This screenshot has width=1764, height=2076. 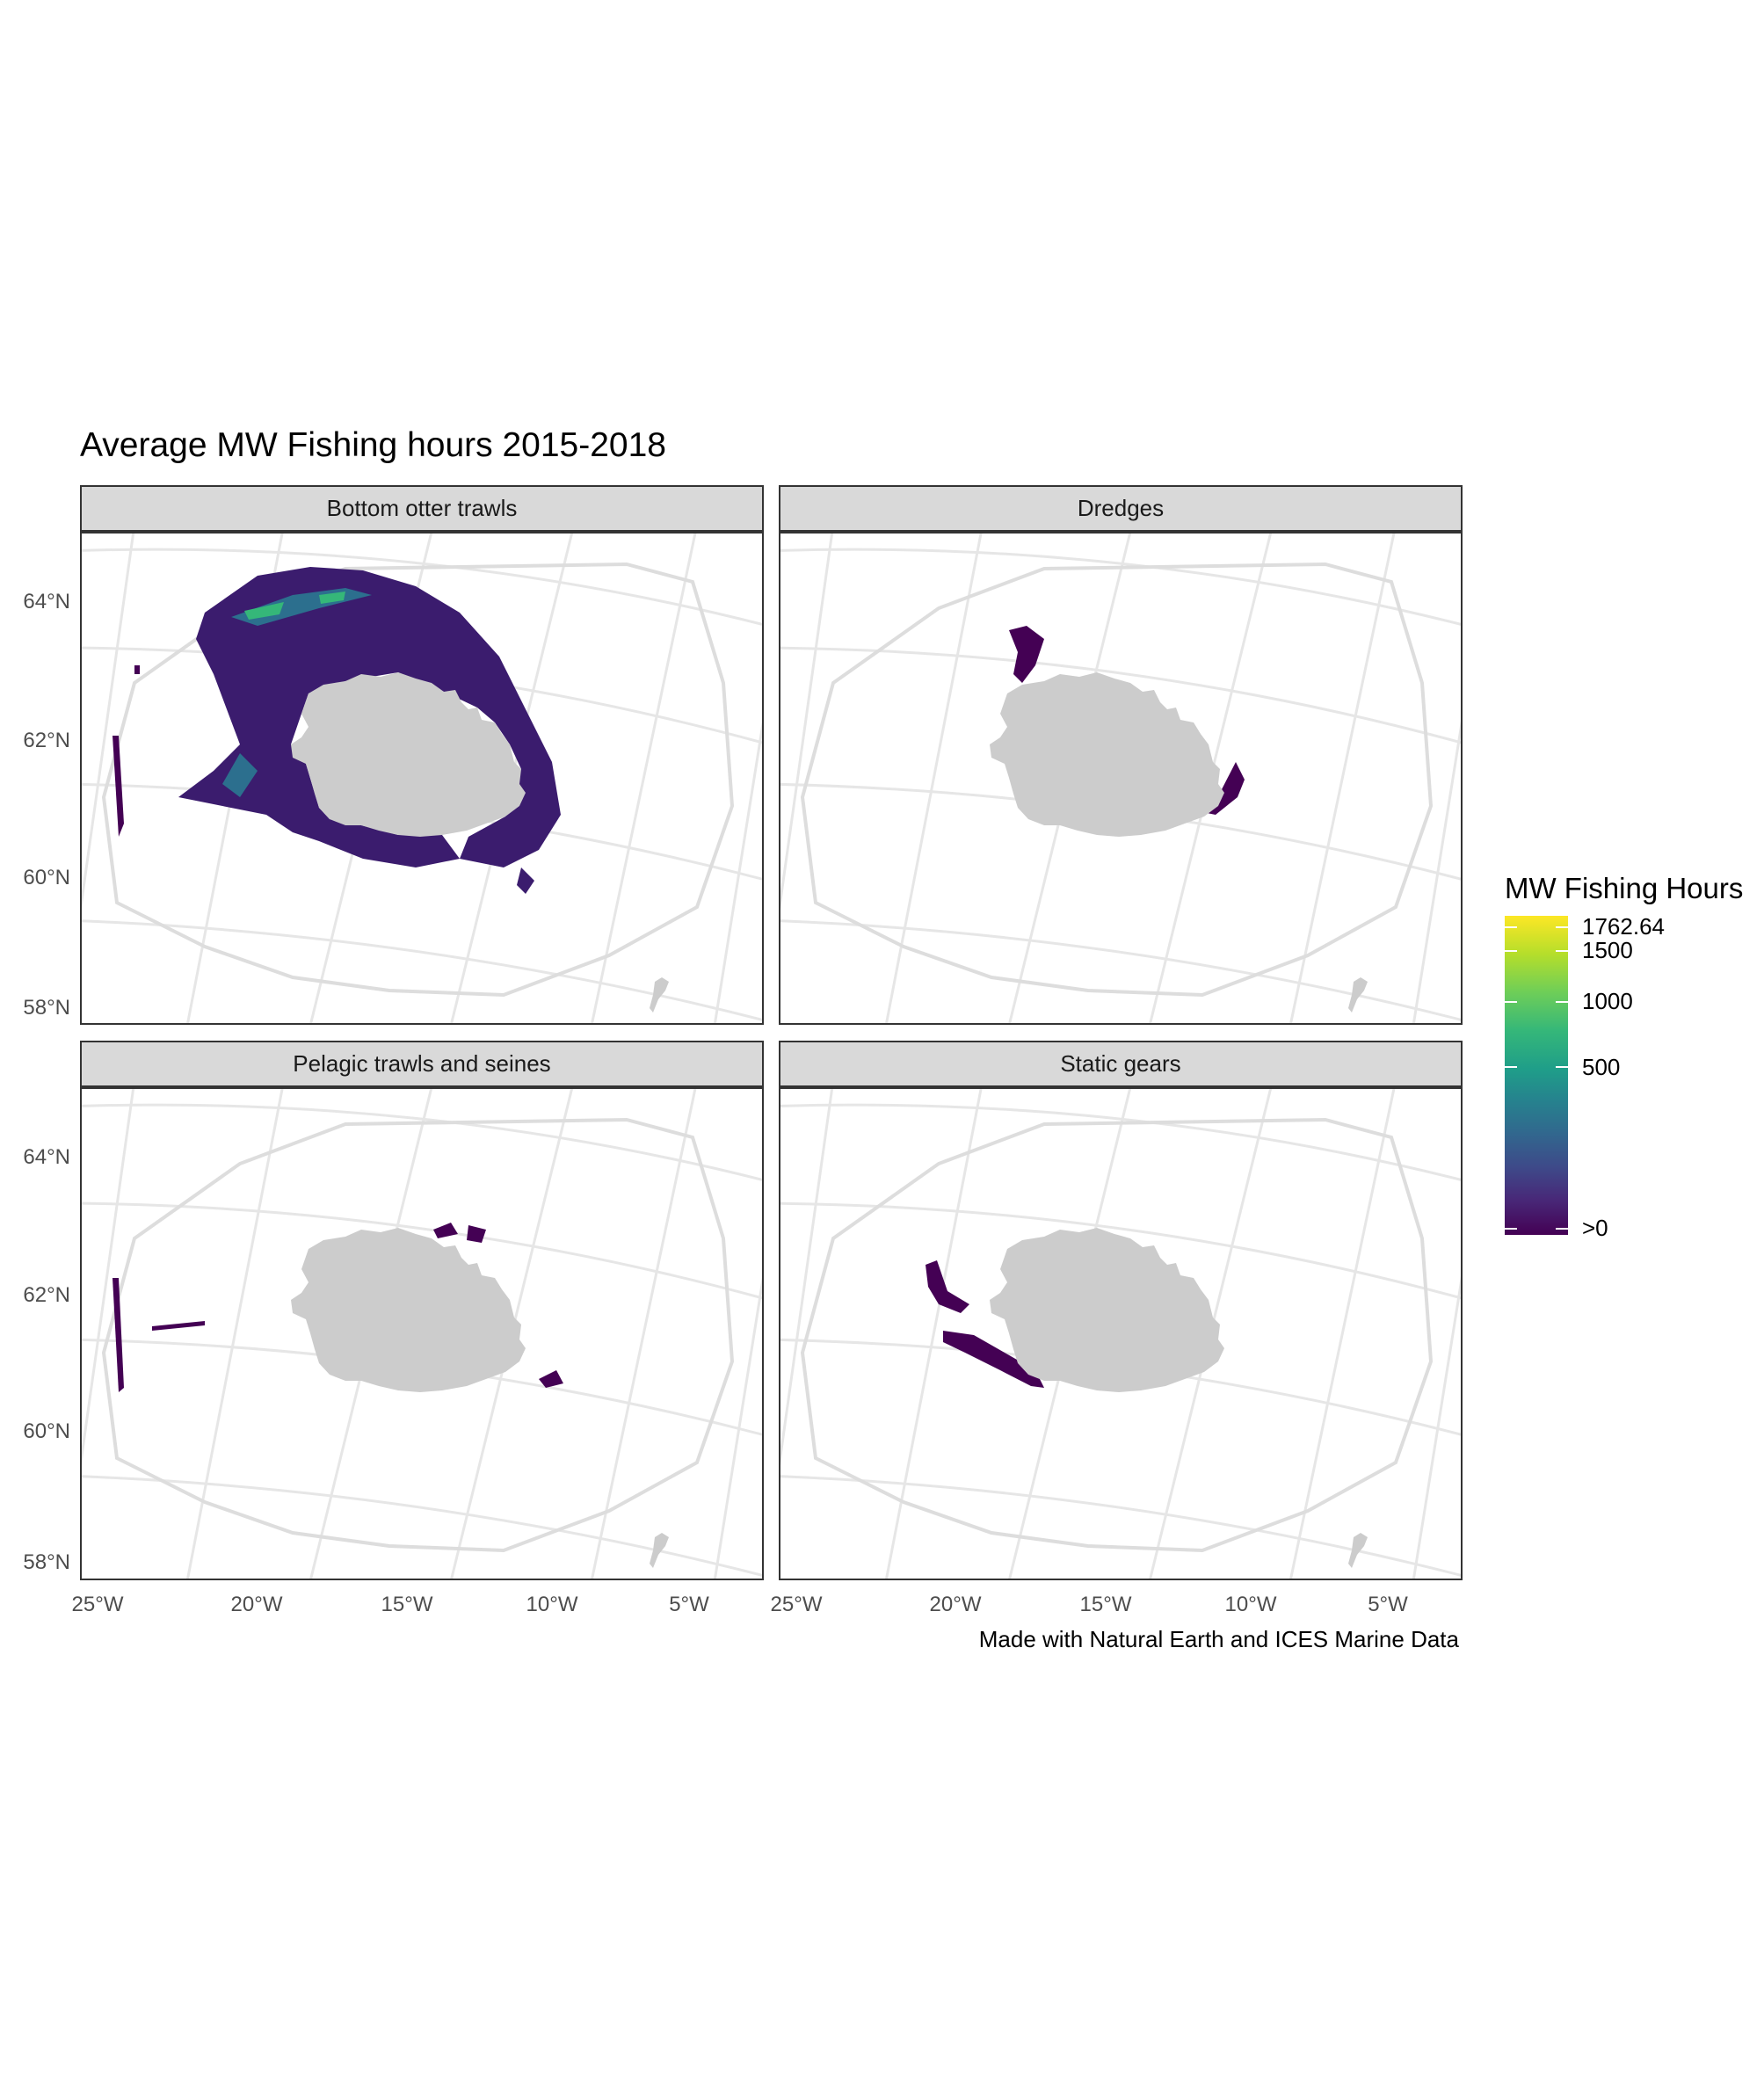 I want to click on y-tick-label: 64°N, so click(x=46, y=1157).